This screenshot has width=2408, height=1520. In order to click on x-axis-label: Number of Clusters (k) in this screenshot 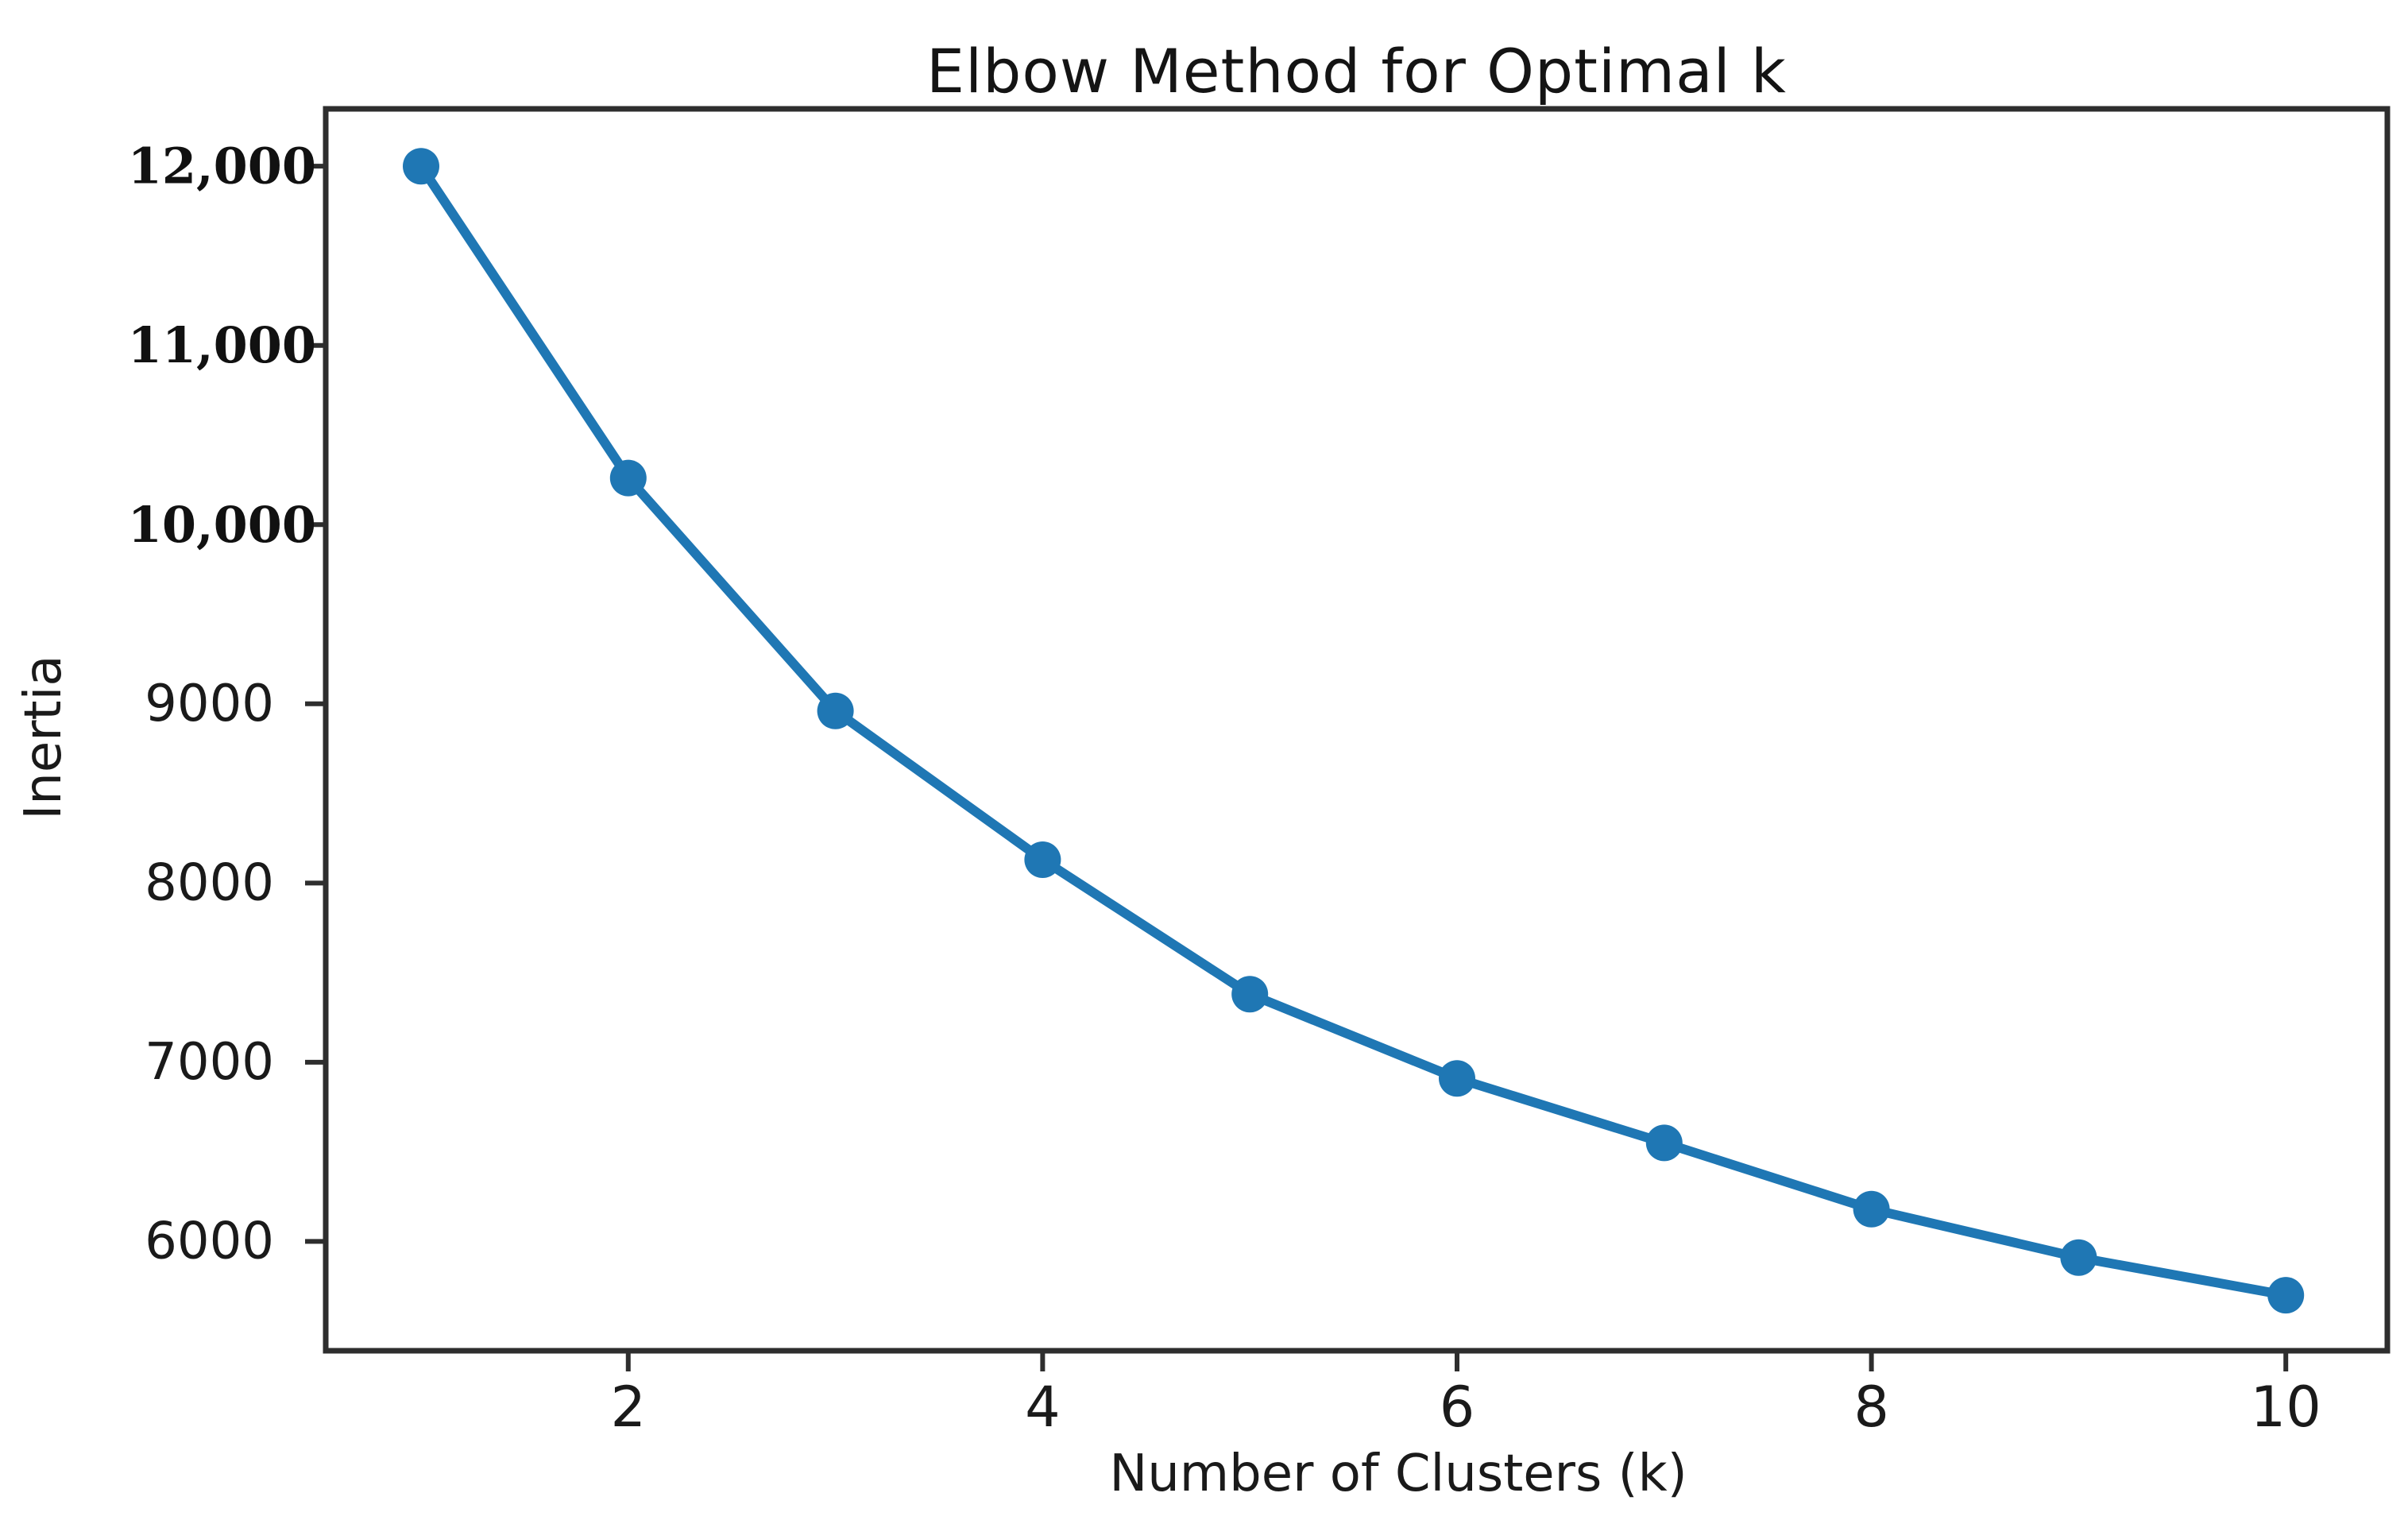, I will do `click(1398, 1474)`.